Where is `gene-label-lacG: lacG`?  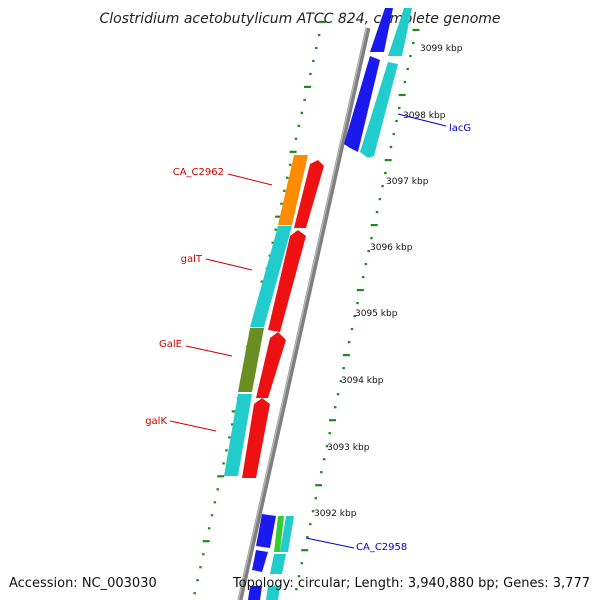
gene-label-lacG: lacG is located at coordinates (460, 128).